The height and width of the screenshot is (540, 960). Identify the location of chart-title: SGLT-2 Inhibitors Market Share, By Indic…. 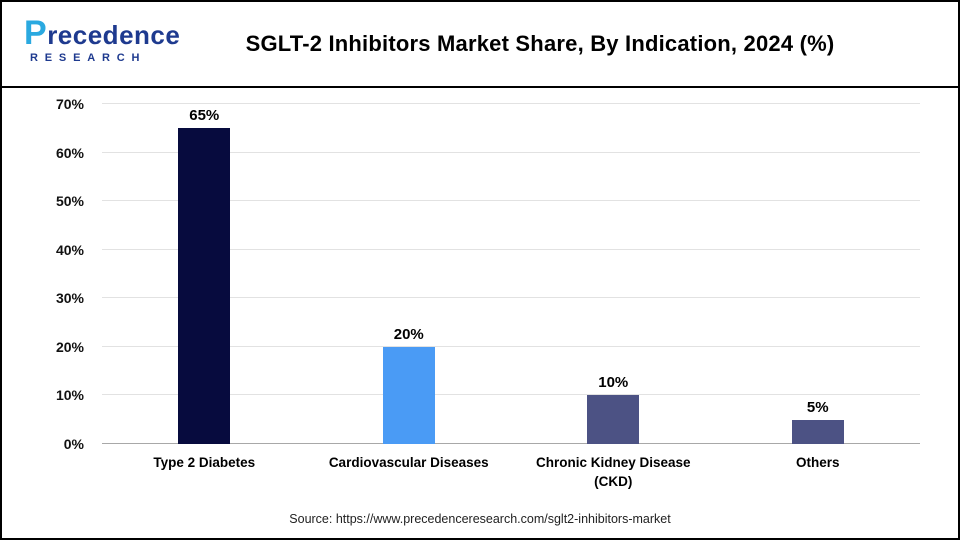
(540, 43).